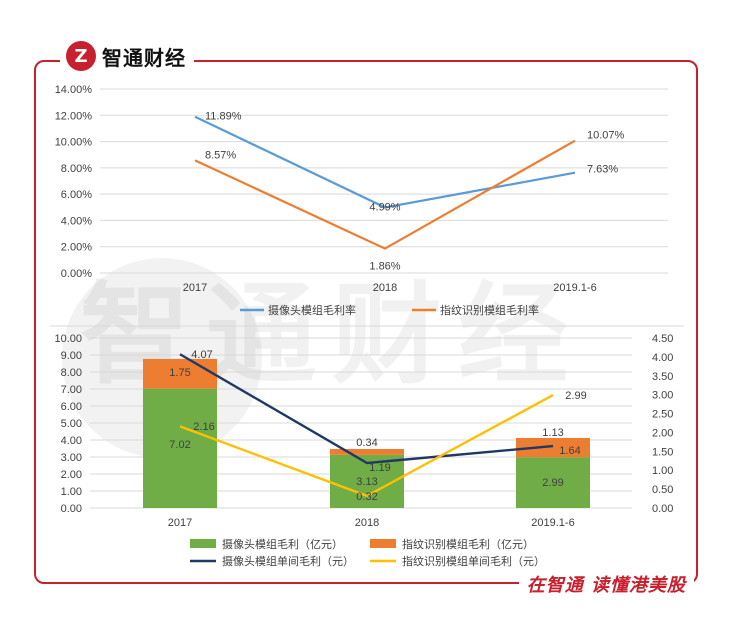  Describe the element at coordinates (71, 356) in the screenshot. I see `y-tick-label: 9.00` at that location.